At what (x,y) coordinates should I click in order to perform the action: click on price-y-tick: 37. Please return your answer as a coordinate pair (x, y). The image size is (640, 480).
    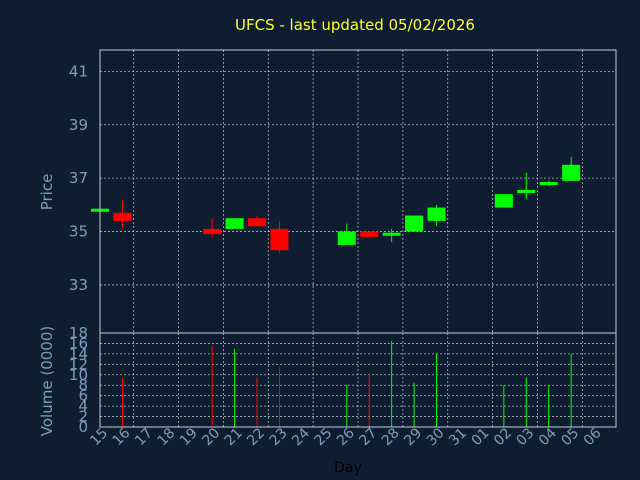
    Looking at the image, I should click on (78, 178).